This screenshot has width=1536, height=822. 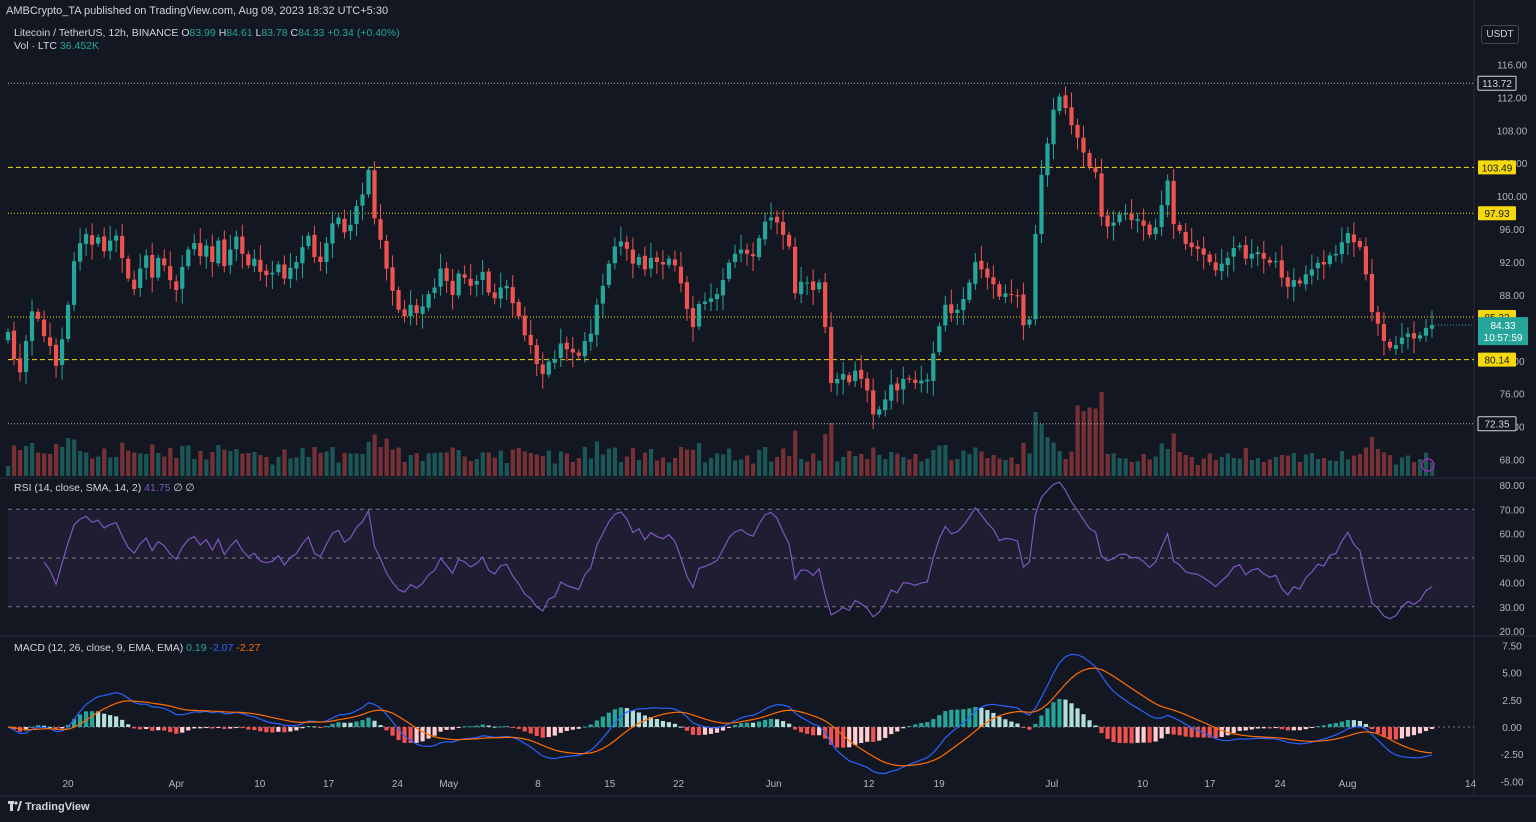 What do you see at coordinates (1511, 559) in the screenshot?
I see `rsi-axis-tick: 50.00` at bounding box center [1511, 559].